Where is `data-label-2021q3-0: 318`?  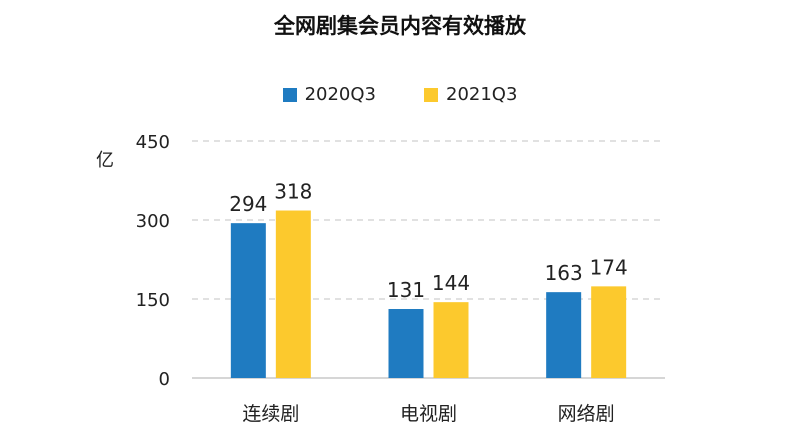 data-label-2021q3-0: 318 is located at coordinates (293, 192).